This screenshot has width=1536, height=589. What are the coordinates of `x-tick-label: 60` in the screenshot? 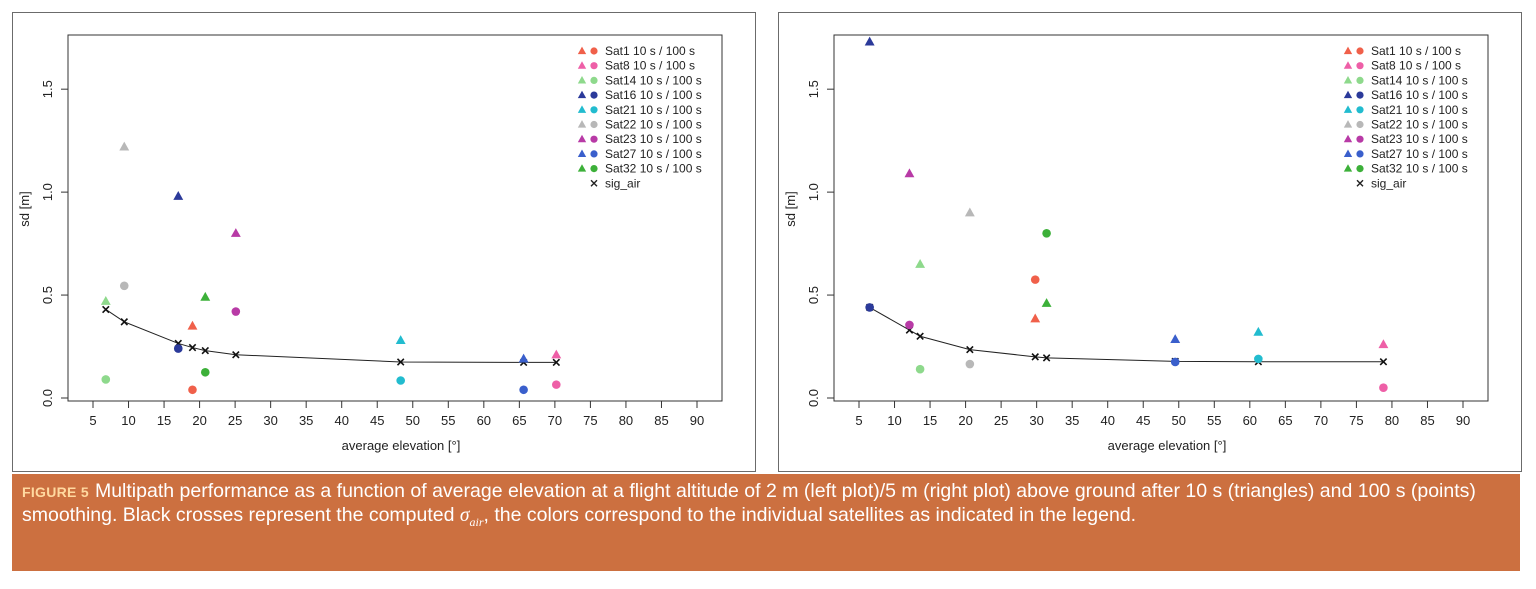 It's located at (484, 420).